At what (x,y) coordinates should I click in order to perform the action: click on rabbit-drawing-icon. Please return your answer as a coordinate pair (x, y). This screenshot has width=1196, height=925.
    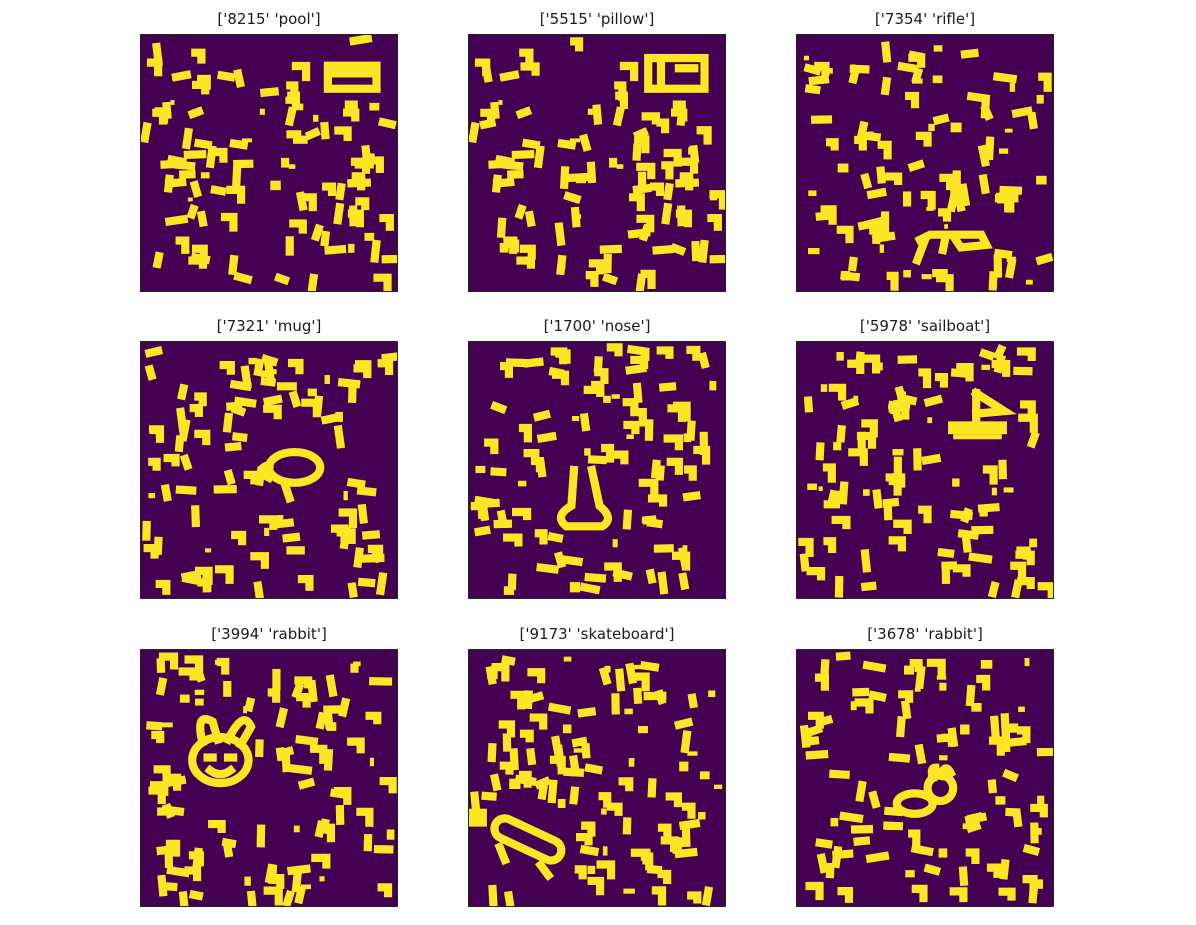
    Looking at the image, I should click on (925, 790).